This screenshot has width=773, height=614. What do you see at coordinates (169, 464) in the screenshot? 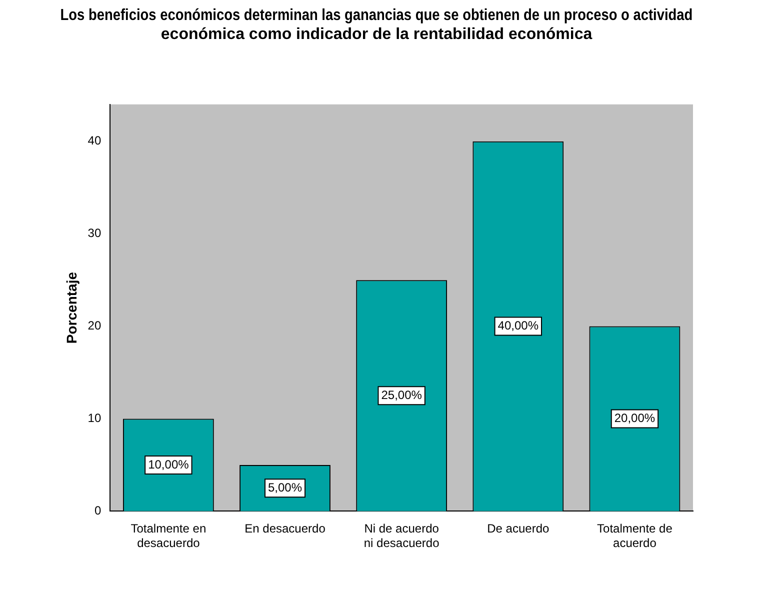
I see `data-label: 10,00%` at bounding box center [169, 464].